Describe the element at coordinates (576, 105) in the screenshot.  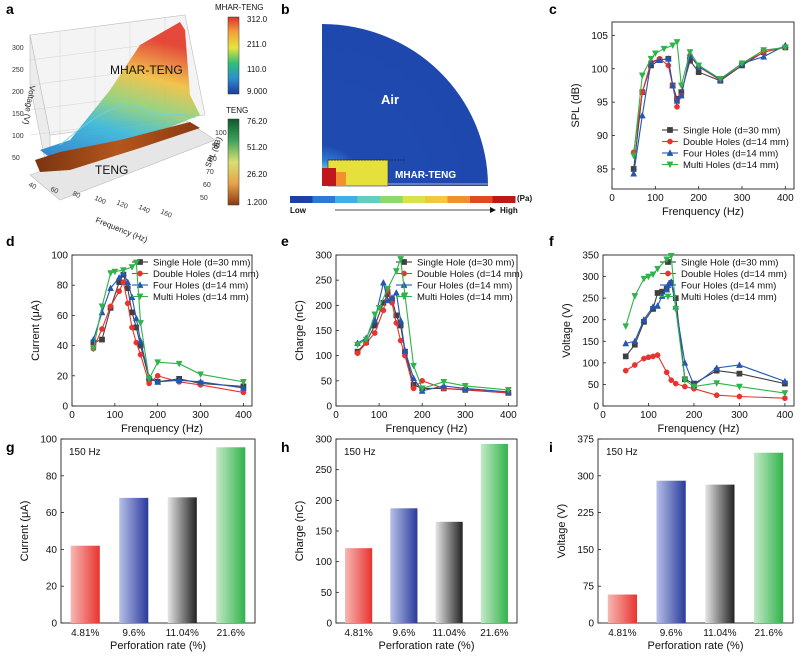
I see `y-axis-label: SPL (dB)` at that location.